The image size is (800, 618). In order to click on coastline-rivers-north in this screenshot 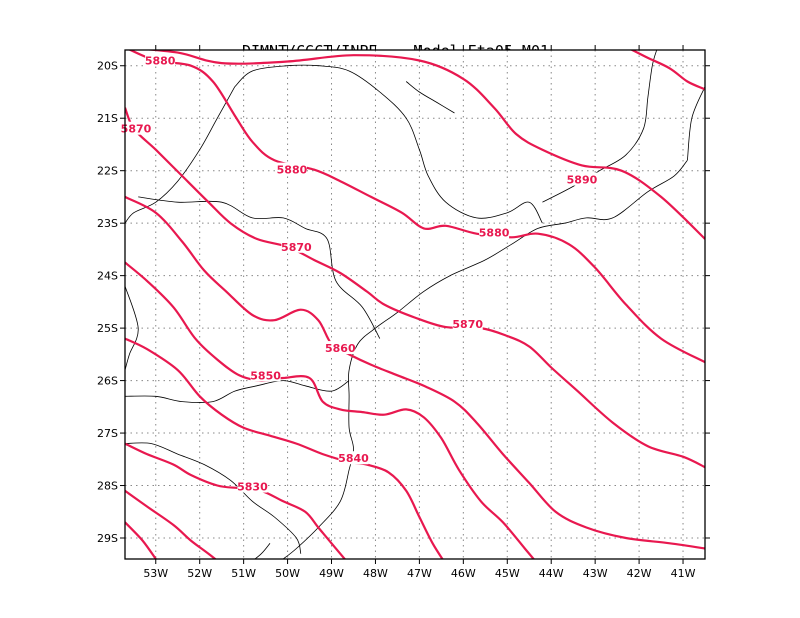, I will do `click(430, 97)`.